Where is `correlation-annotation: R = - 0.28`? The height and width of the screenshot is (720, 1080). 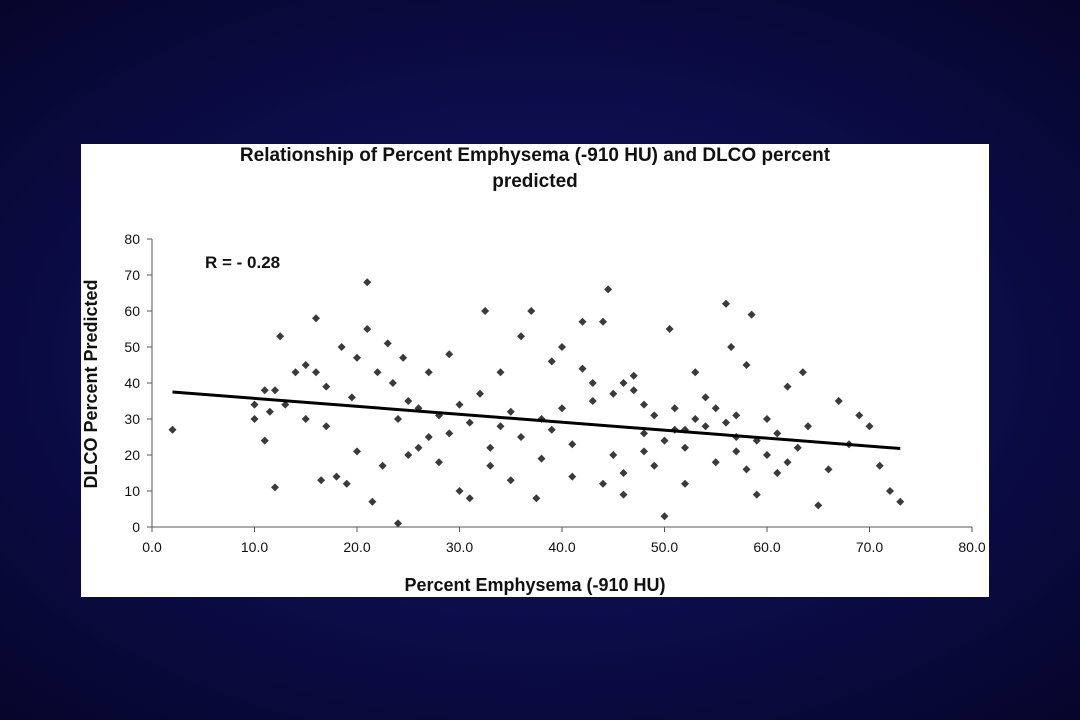
correlation-annotation: R = - 0.28 is located at coordinates (242, 262).